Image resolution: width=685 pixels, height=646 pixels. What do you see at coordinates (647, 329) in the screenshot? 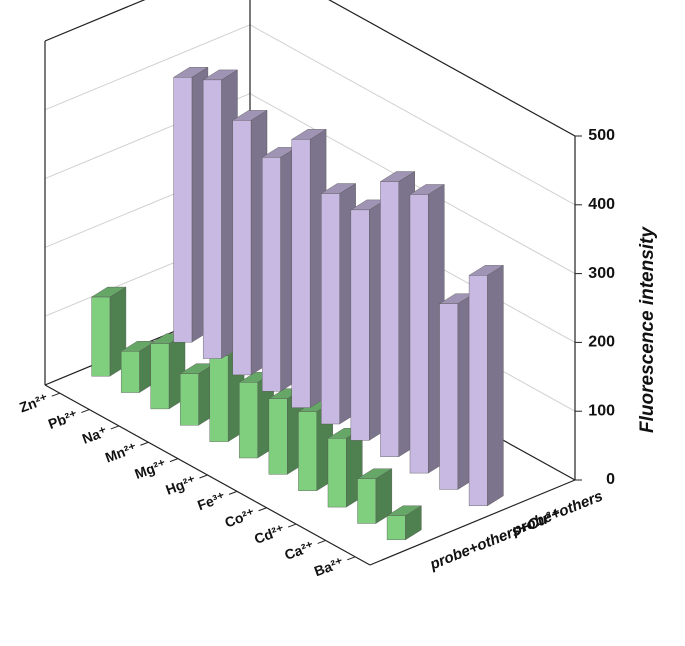
I see `y-axis-title: Fluorescence intensity` at bounding box center [647, 329].